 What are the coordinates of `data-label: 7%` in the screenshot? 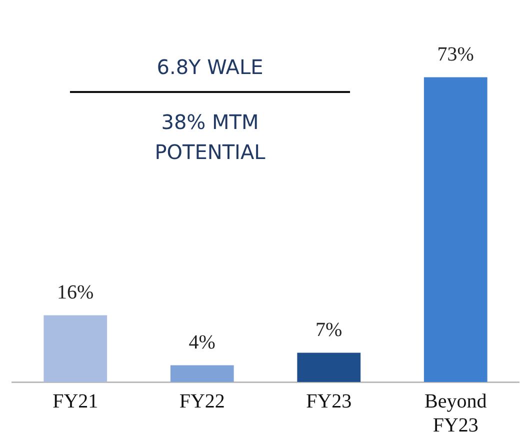 It's located at (329, 330).